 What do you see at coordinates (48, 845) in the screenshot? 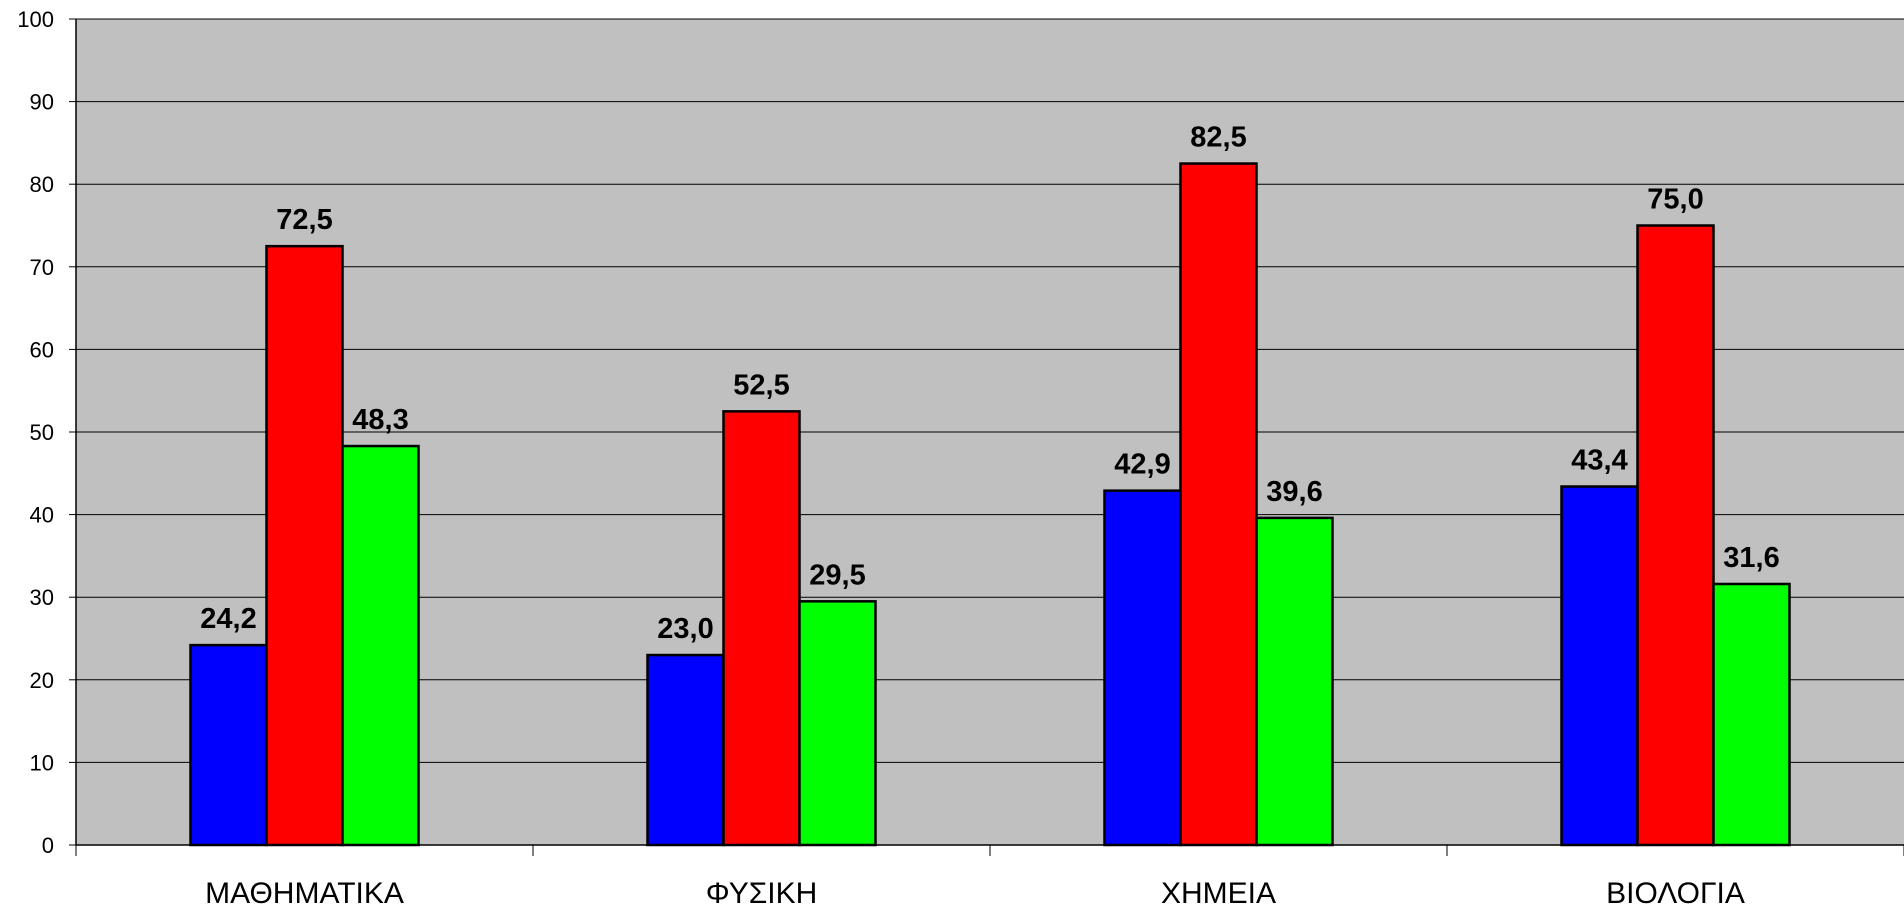
I see `y-tick-label: 0` at bounding box center [48, 845].